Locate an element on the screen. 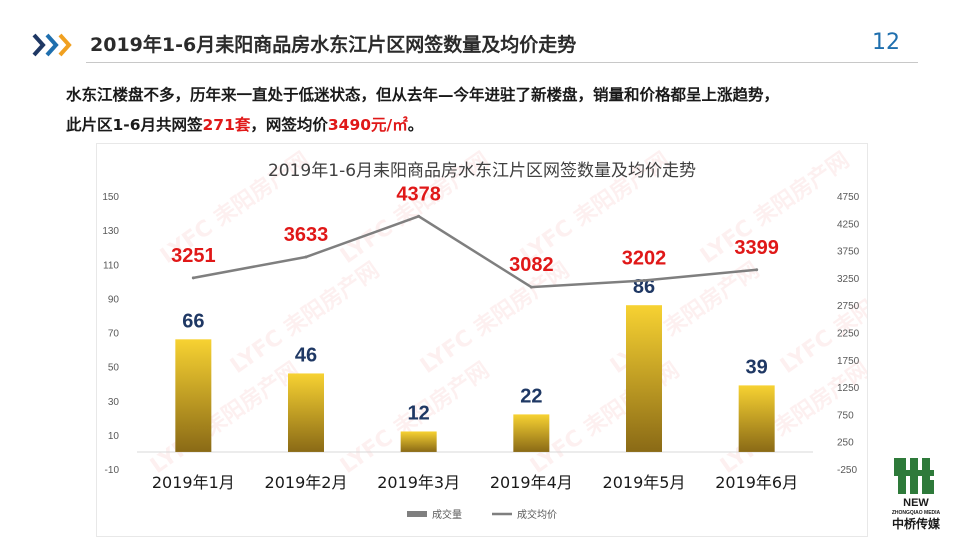  y-left-tick-label: 150 is located at coordinates (110, 197).